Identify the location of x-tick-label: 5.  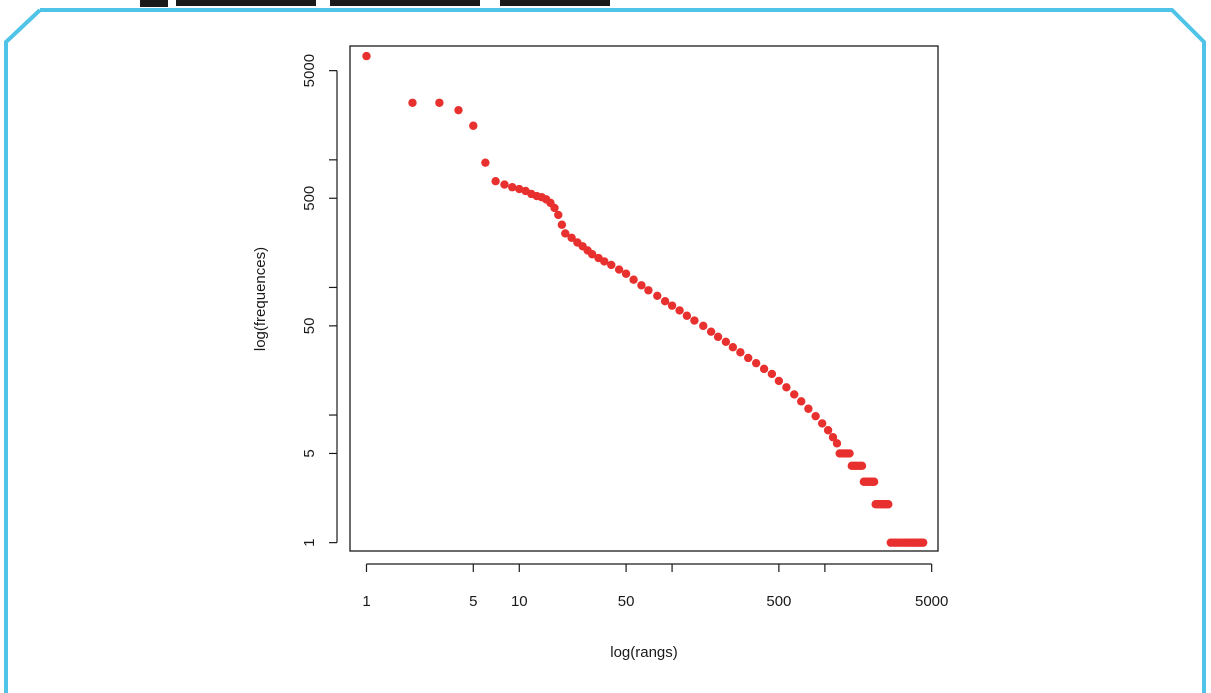
(473, 601).